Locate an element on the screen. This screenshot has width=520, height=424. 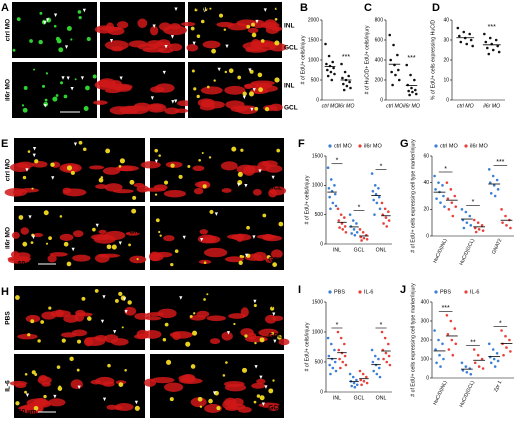
panel-letter: C is located at coordinates (368, 8).